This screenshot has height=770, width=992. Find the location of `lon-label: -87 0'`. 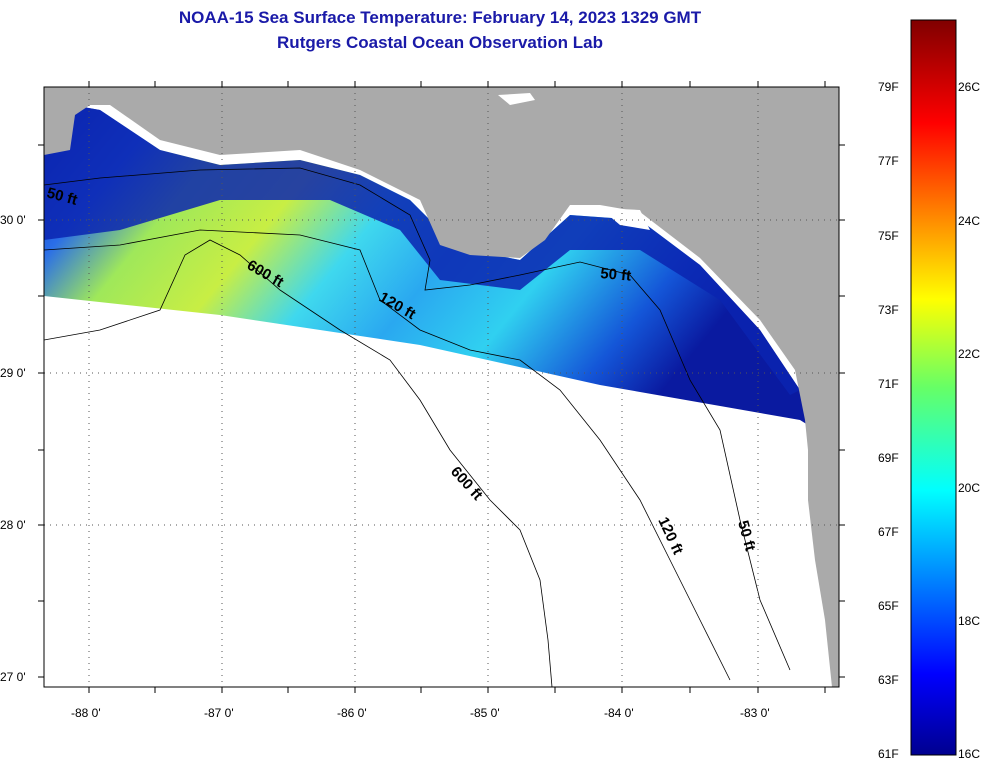

lon-label: -87 0' is located at coordinates (219, 713).